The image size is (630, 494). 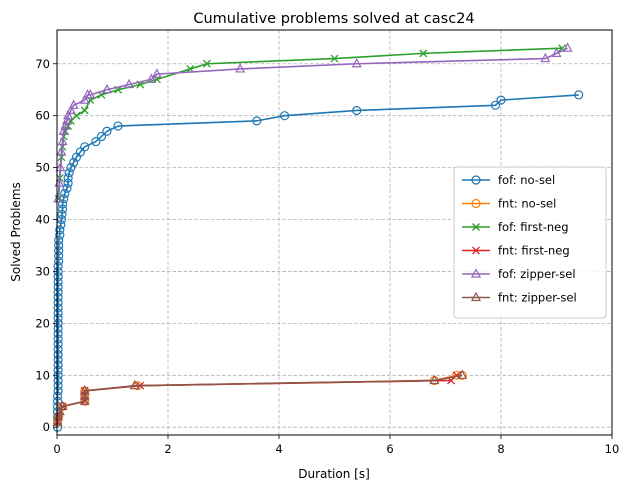 What do you see at coordinates (42, 375) in the screenshot?
I see `y-tick-label: 10` at bounding box center [42, 375].